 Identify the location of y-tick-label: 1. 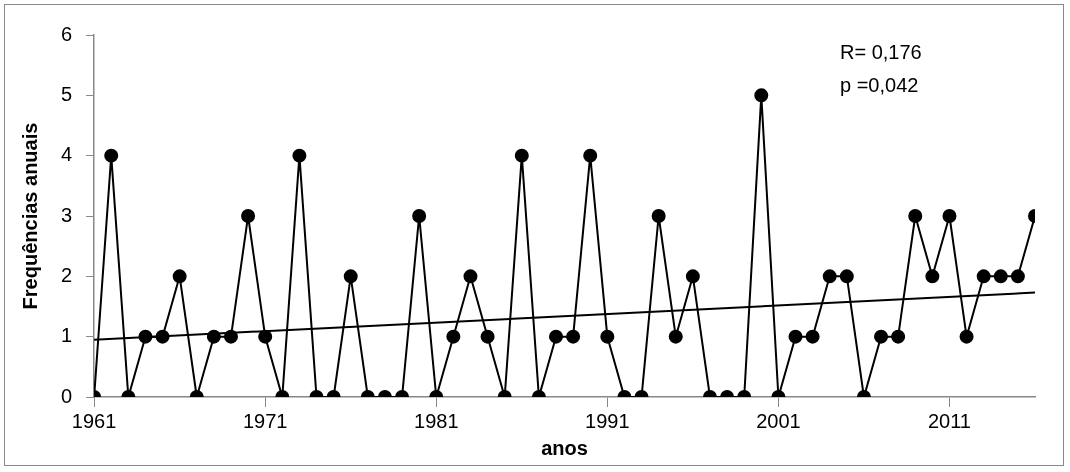
(67, 335).